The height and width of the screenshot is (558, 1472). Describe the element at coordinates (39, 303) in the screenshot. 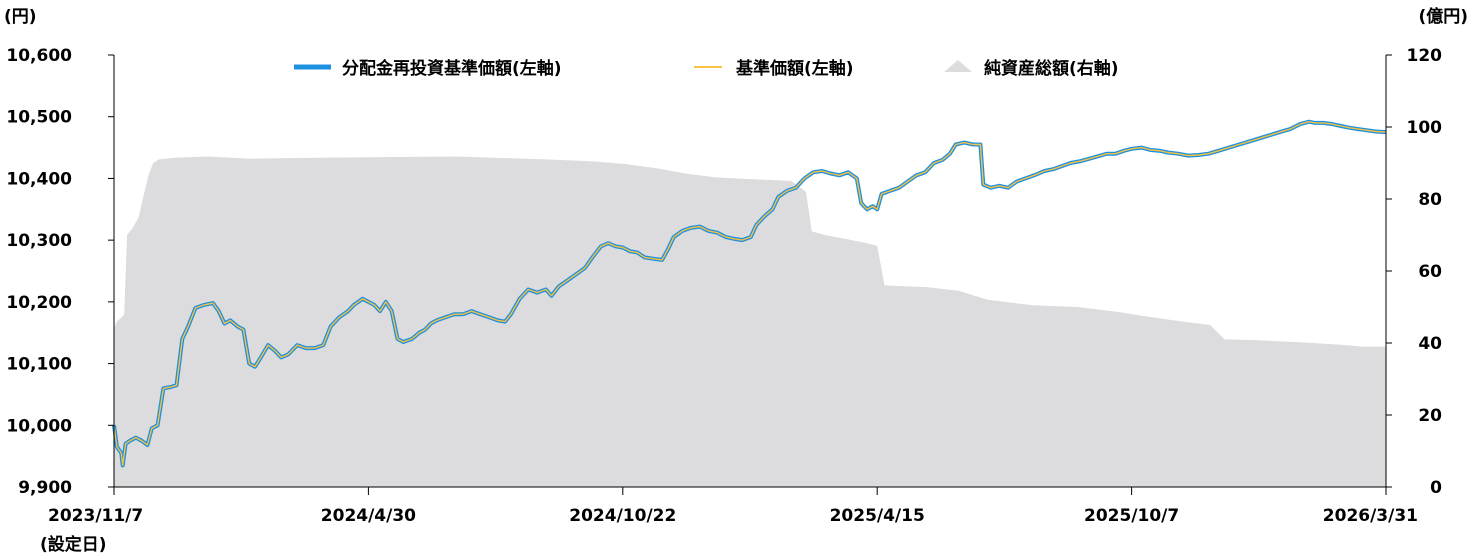

I see `left-tick-label: 10,200` at that location.